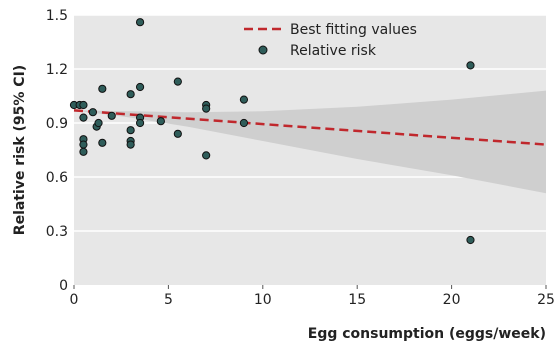 This screenshot has width=557, height=346. I want to click on legend: Best fitting values Relative risk, so click(330, 40).